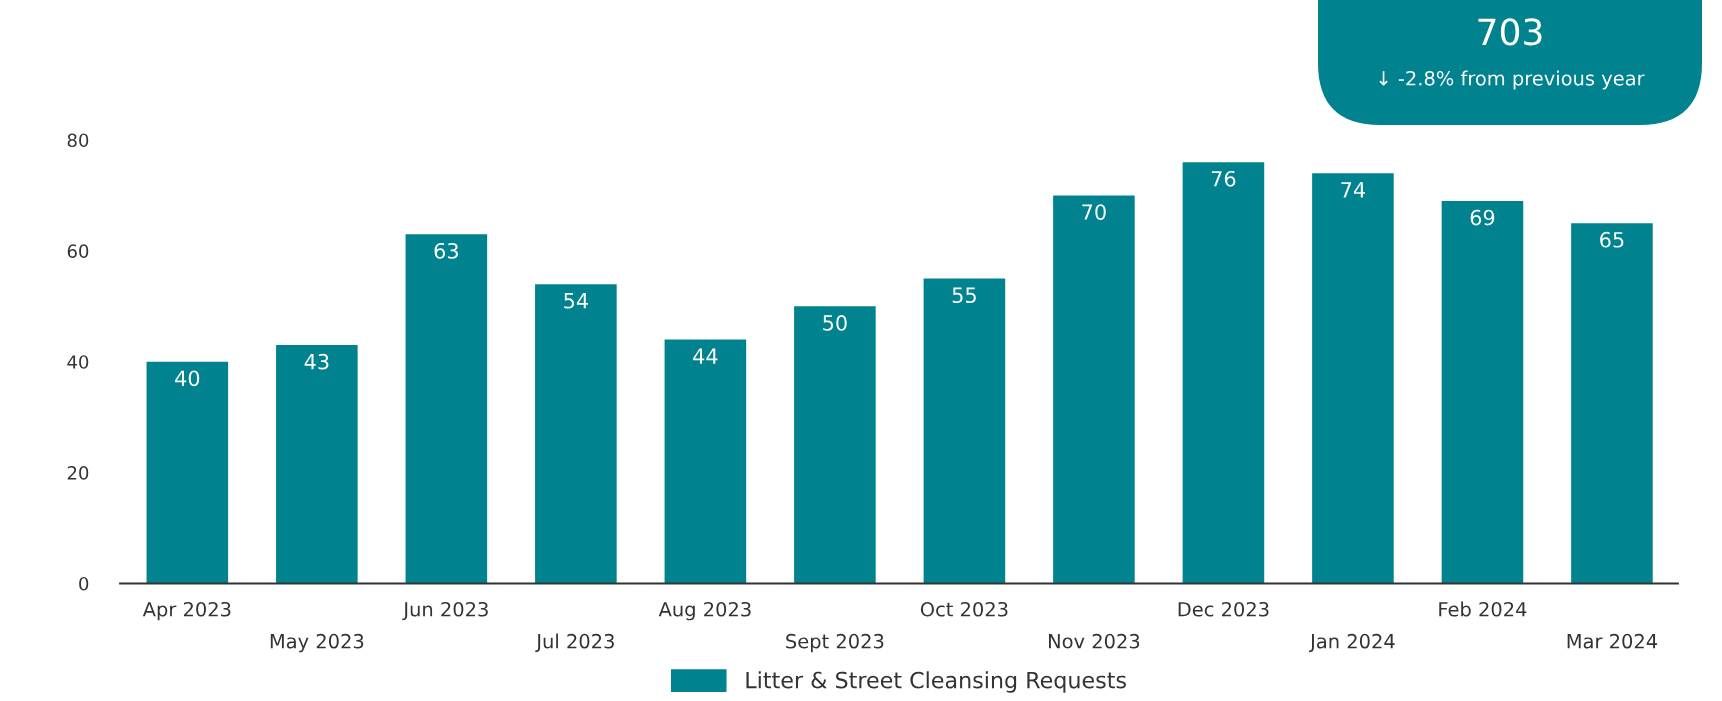 The image size is (1722, 701). What do you see at coordinates (1352, 643) in the screenshot?
I see `x-tick-label: Jan 2024` at bounding box center [1352, 643].